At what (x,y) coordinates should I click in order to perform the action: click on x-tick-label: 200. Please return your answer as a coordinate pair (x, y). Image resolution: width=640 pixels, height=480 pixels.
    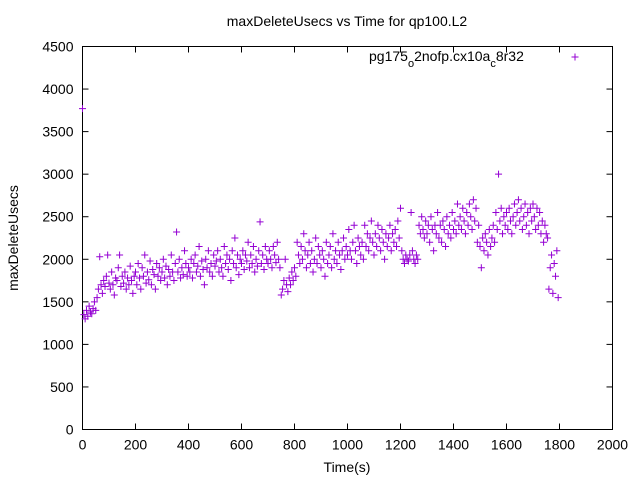
    Looking at the image, I should click on (136, 445).